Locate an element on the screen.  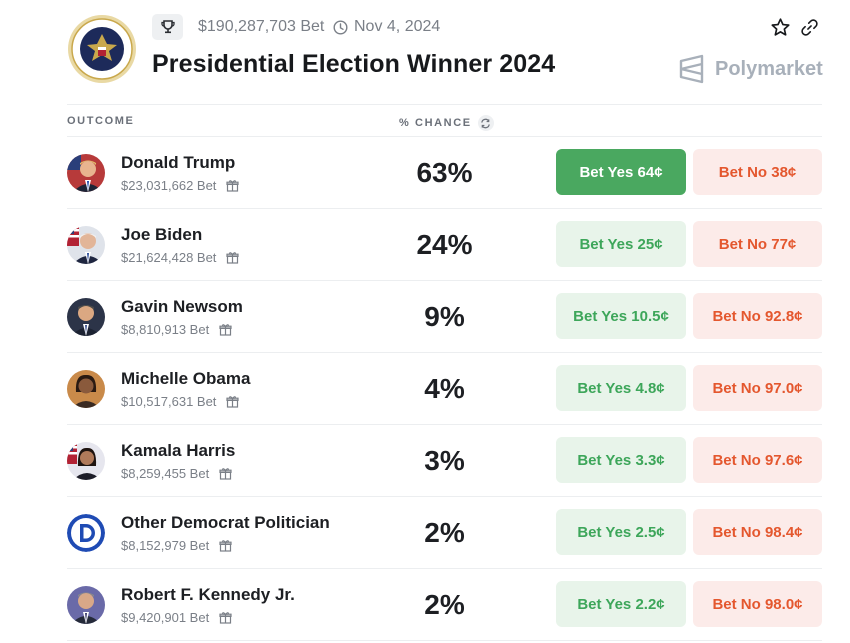
outcome-chance: 4% is located at coordinates (444, 388).